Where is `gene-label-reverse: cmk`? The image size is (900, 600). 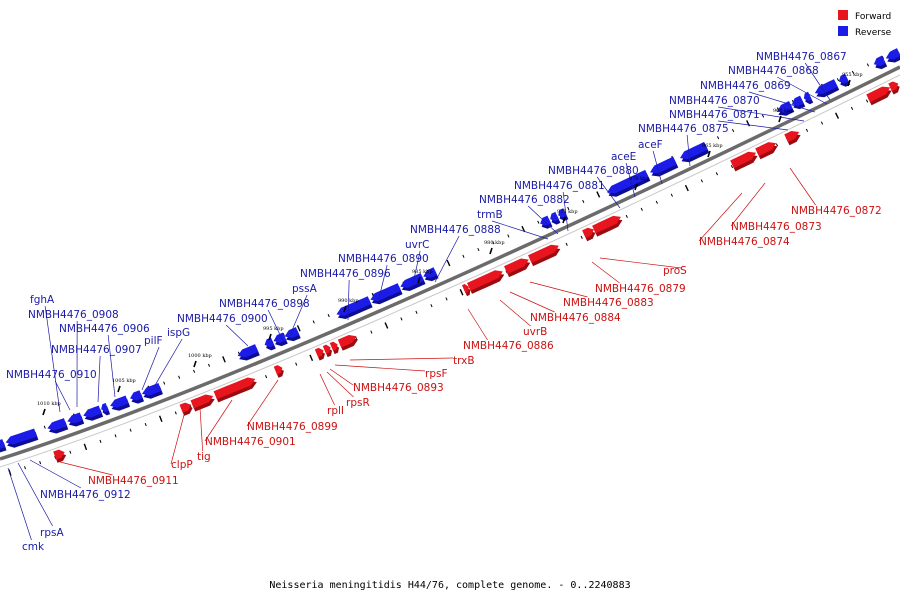 gene-label-reverse: cmk is located at coordinates (33, 547).